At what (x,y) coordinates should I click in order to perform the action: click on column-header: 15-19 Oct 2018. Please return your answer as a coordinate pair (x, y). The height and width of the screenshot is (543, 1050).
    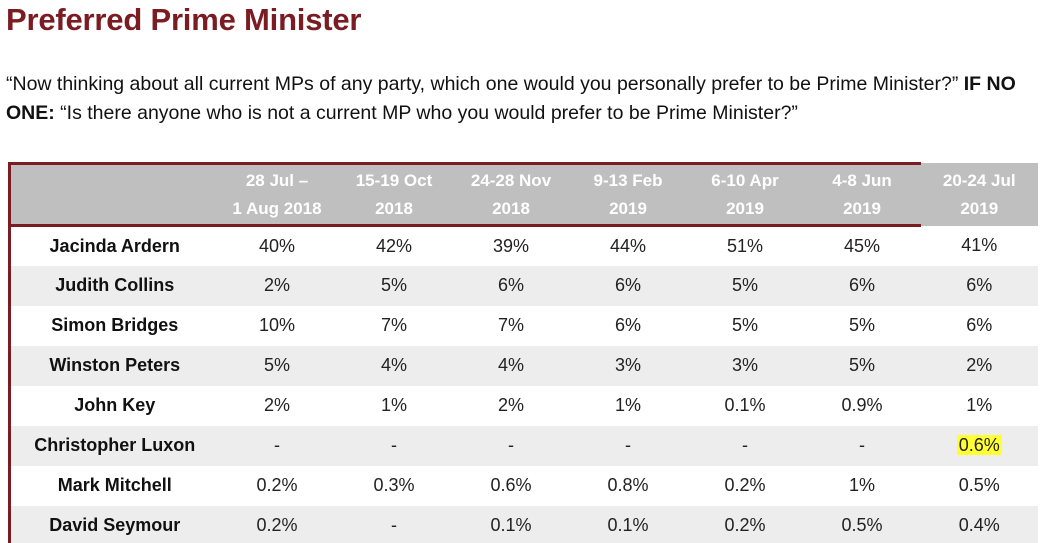
    Looking at the image, I should click on (394, 194).